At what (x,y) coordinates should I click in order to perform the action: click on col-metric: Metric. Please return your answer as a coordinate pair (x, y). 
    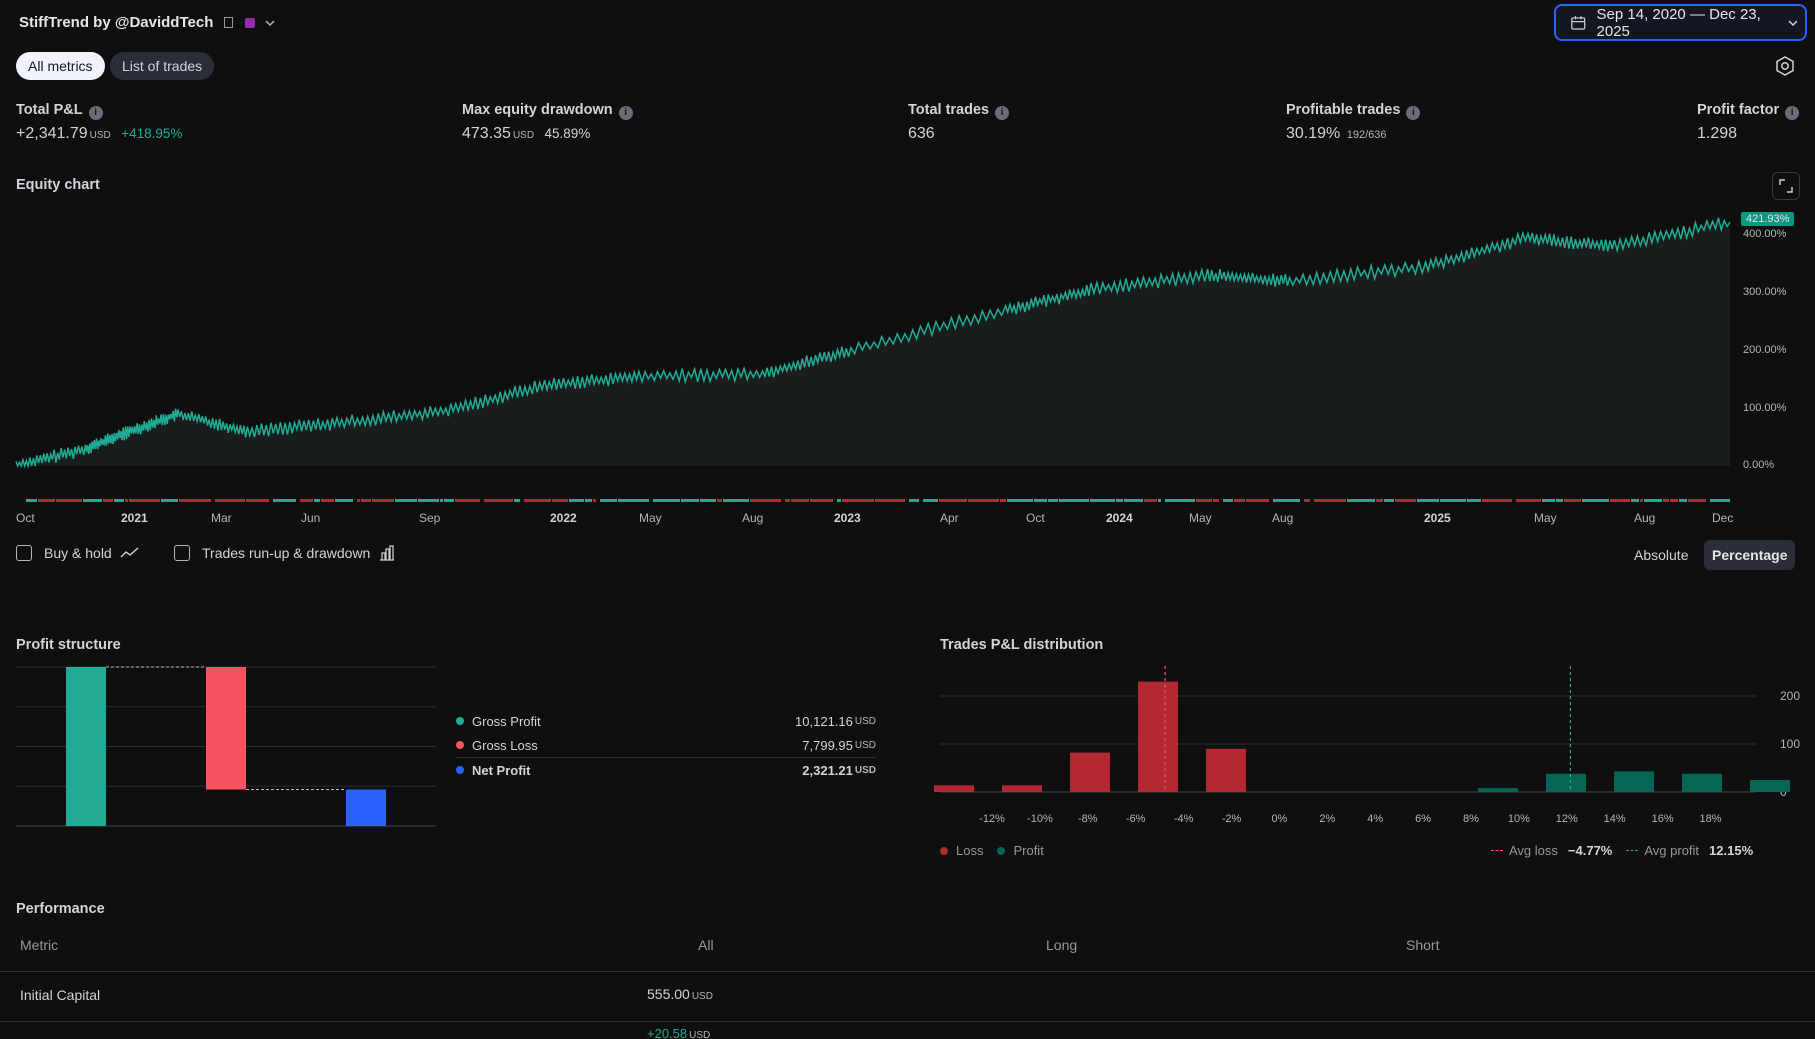
    Looking at the image, I should click on (39, 945).